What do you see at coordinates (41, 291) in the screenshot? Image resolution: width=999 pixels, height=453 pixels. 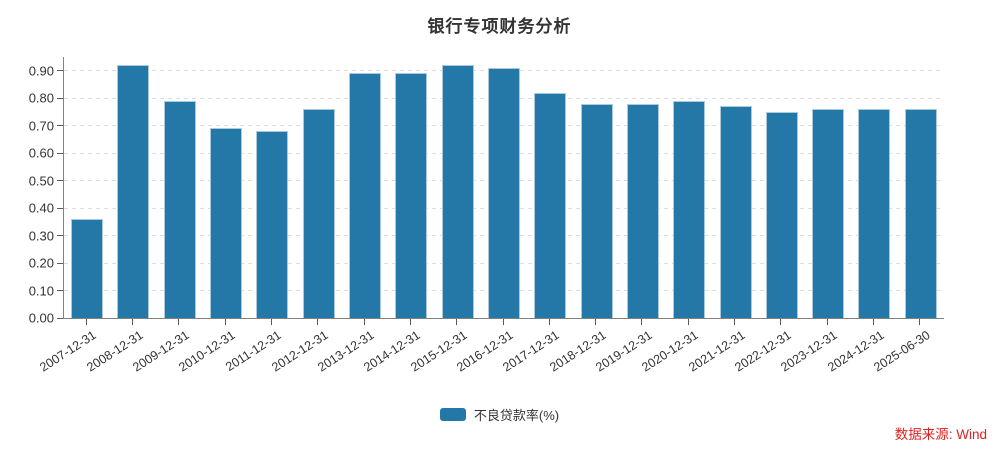 I see `y-axis-label: 0.10` at bounding box center [41, 291].